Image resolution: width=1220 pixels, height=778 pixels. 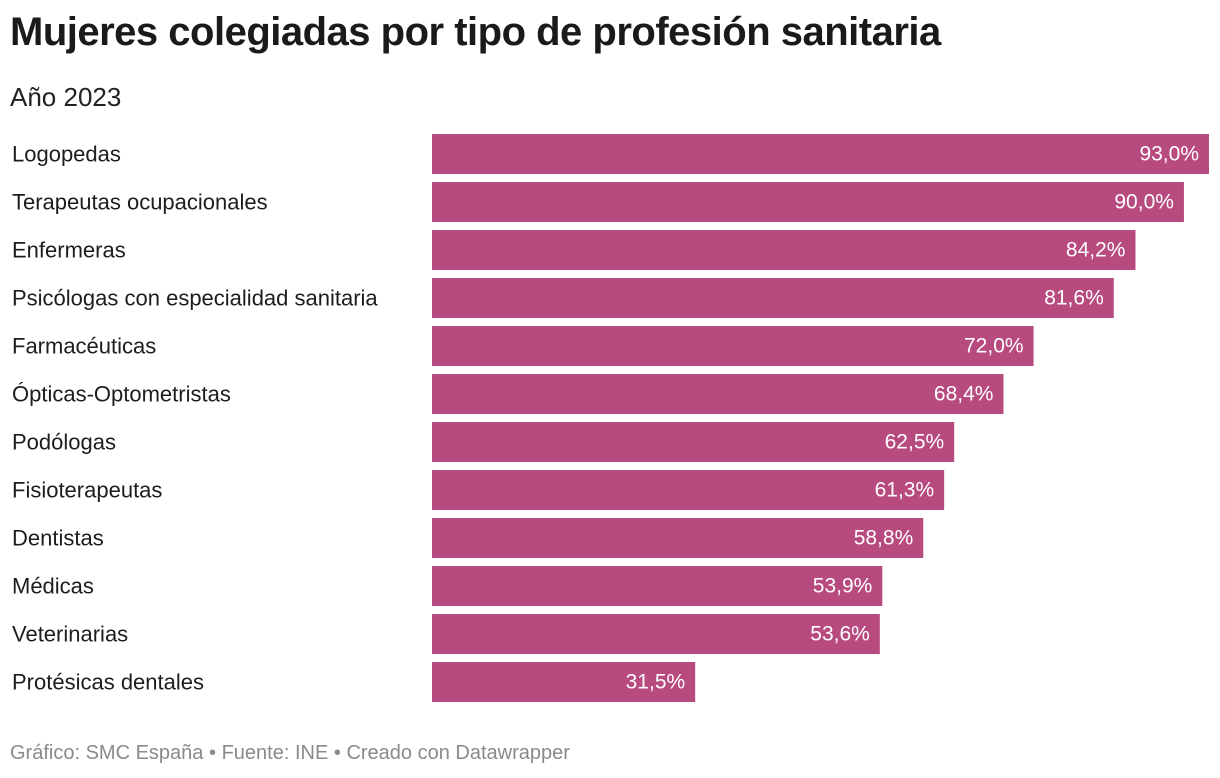 I want to click on category-label: Podólogas, so click(x=64, y=442).